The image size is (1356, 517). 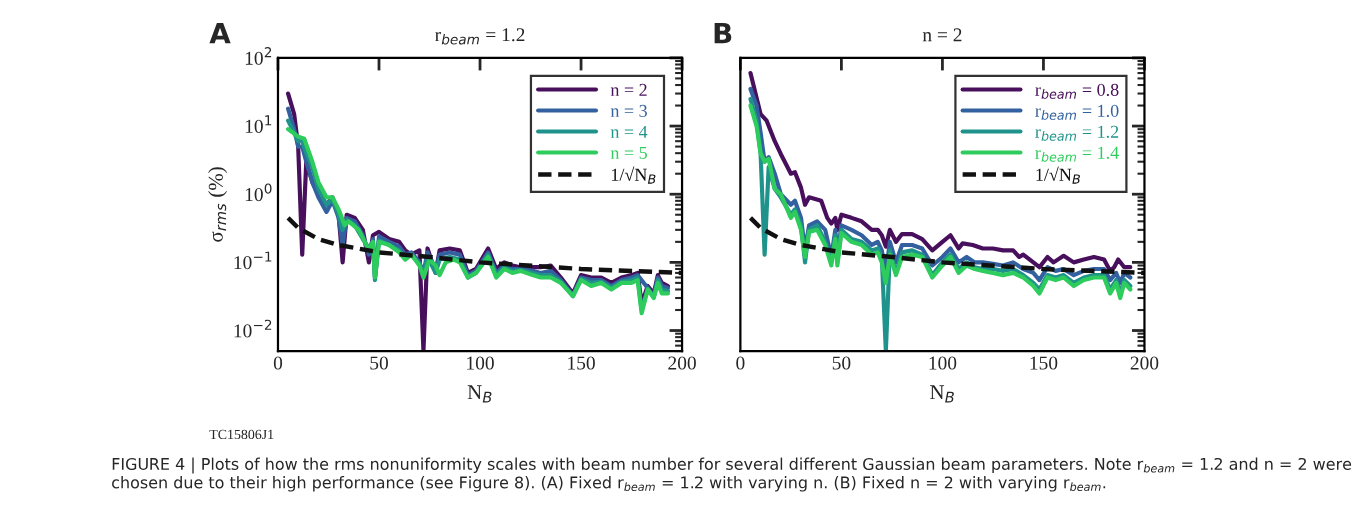 What do you see at coordinates (258, 192) in the screenshot?
I see `y-tick-label: 10$^{0}$` at bounding box center [258, 192].